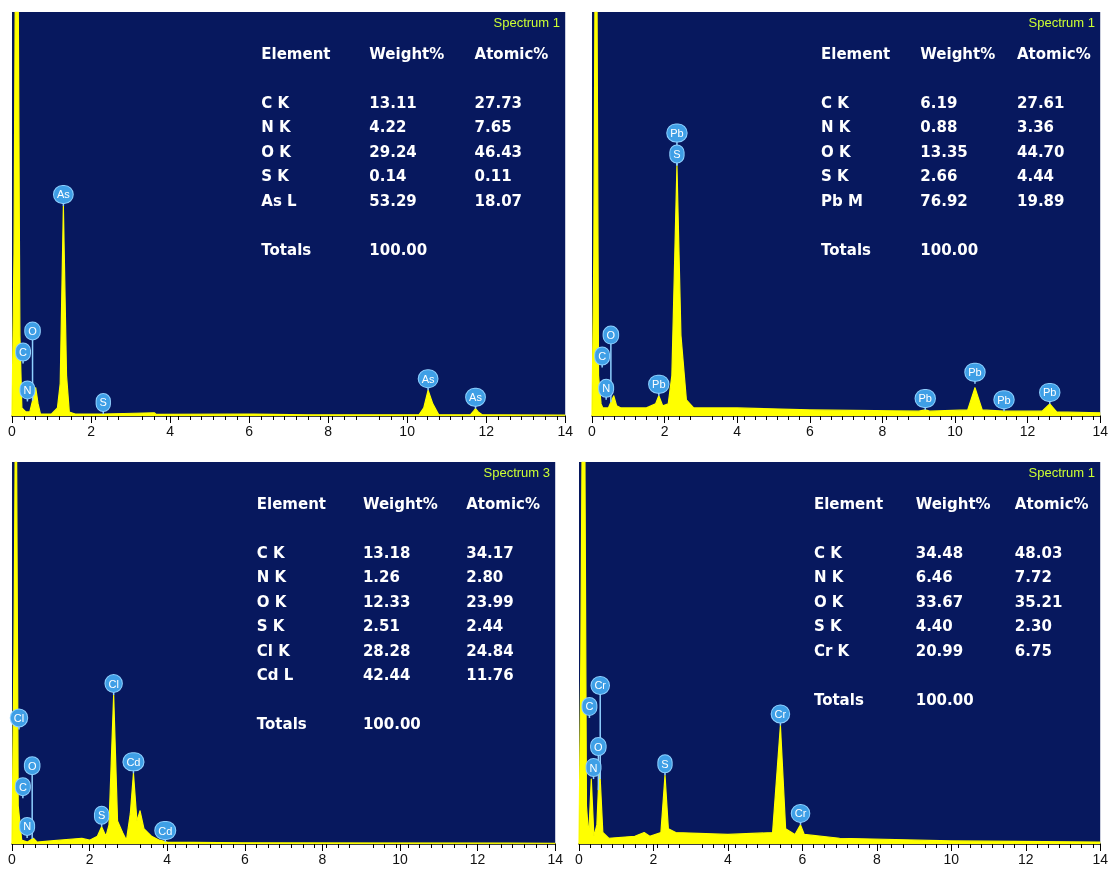  What do you see at coordinates (943, 102) in the screenshot?
I see `text: C K 6.19 27.61` at bounding box center [943, 102].